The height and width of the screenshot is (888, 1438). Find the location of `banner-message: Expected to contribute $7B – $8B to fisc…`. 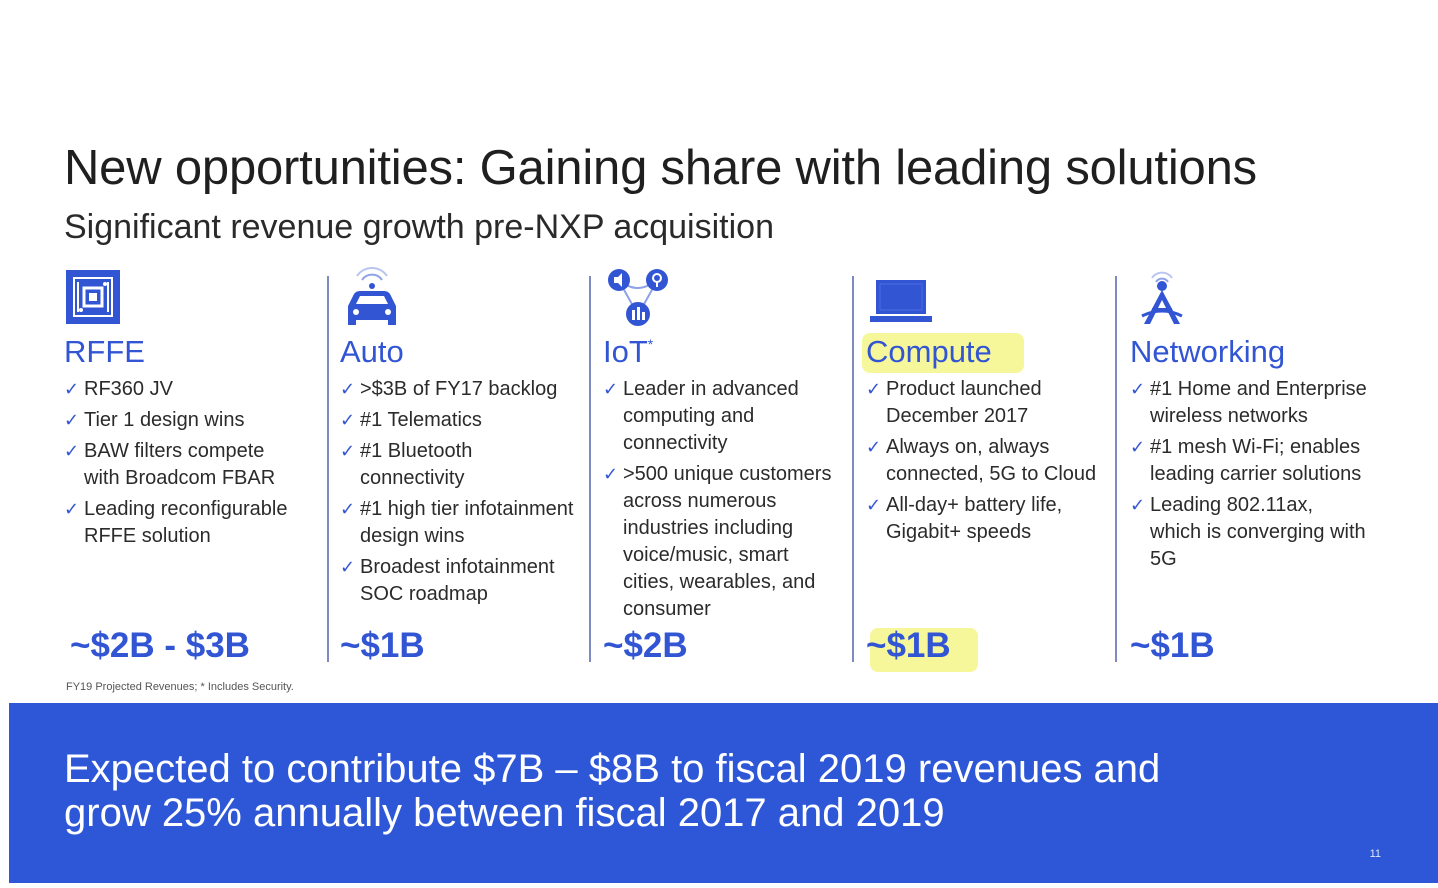

banner-message: Expected to contribute $7B – $8B to fisc… is located at coordinates (684, 791).